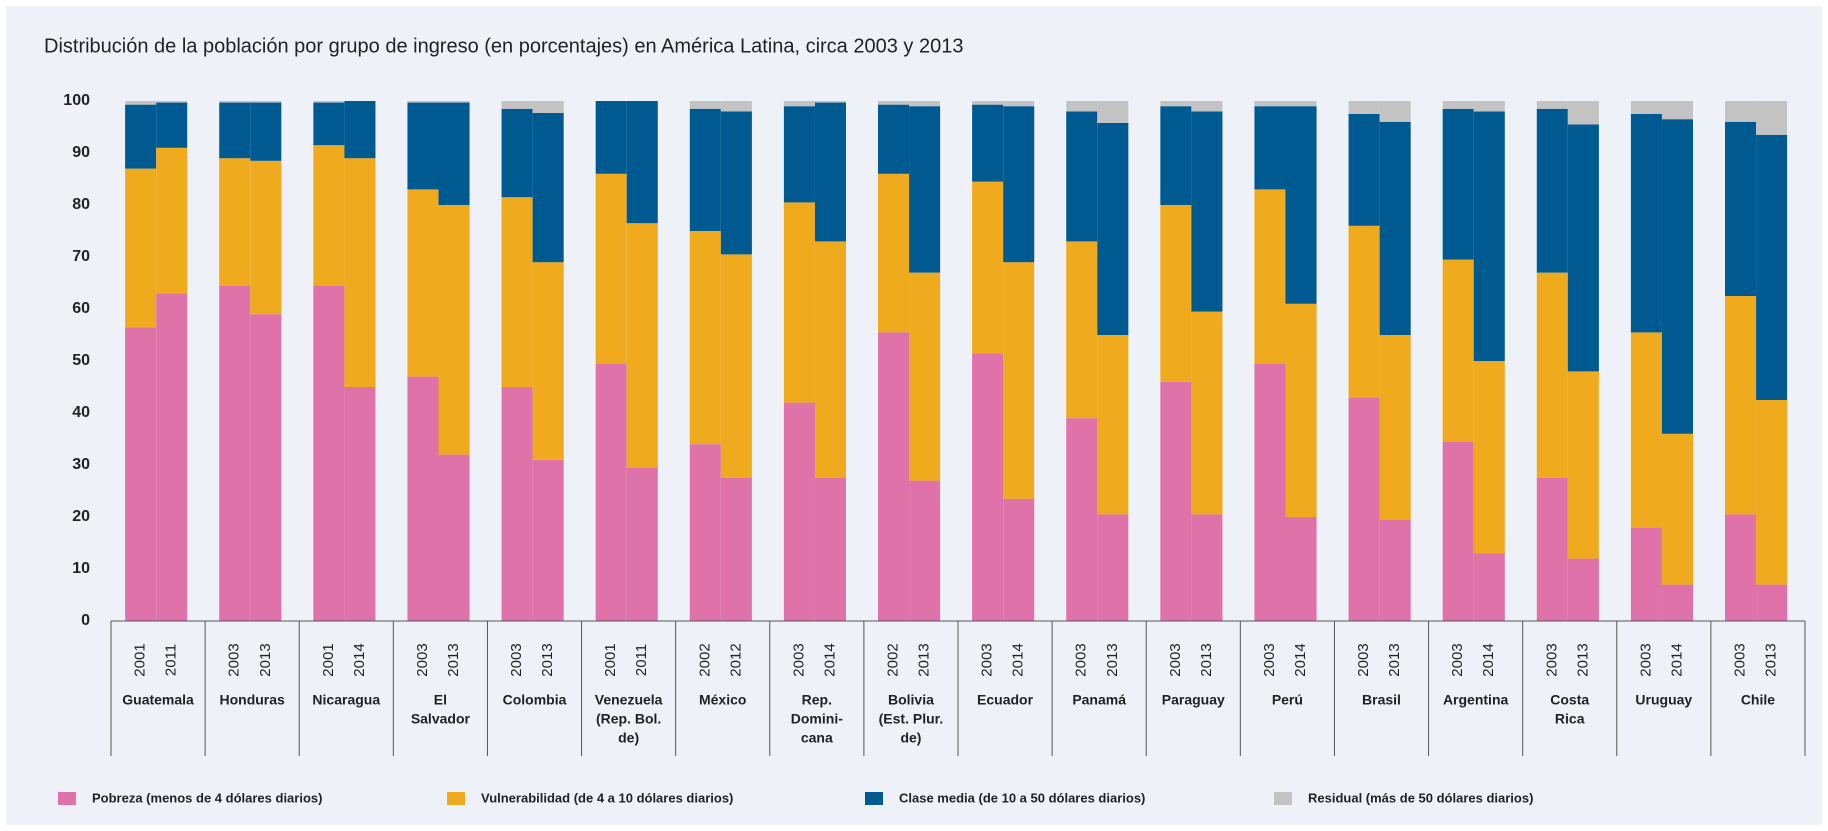 This screenshot has width=1828, height=831. What do you see at coordinates (1381, 700) in the screenshot?
I see `group-label: Brasil` at bounding box center [1381, 700].